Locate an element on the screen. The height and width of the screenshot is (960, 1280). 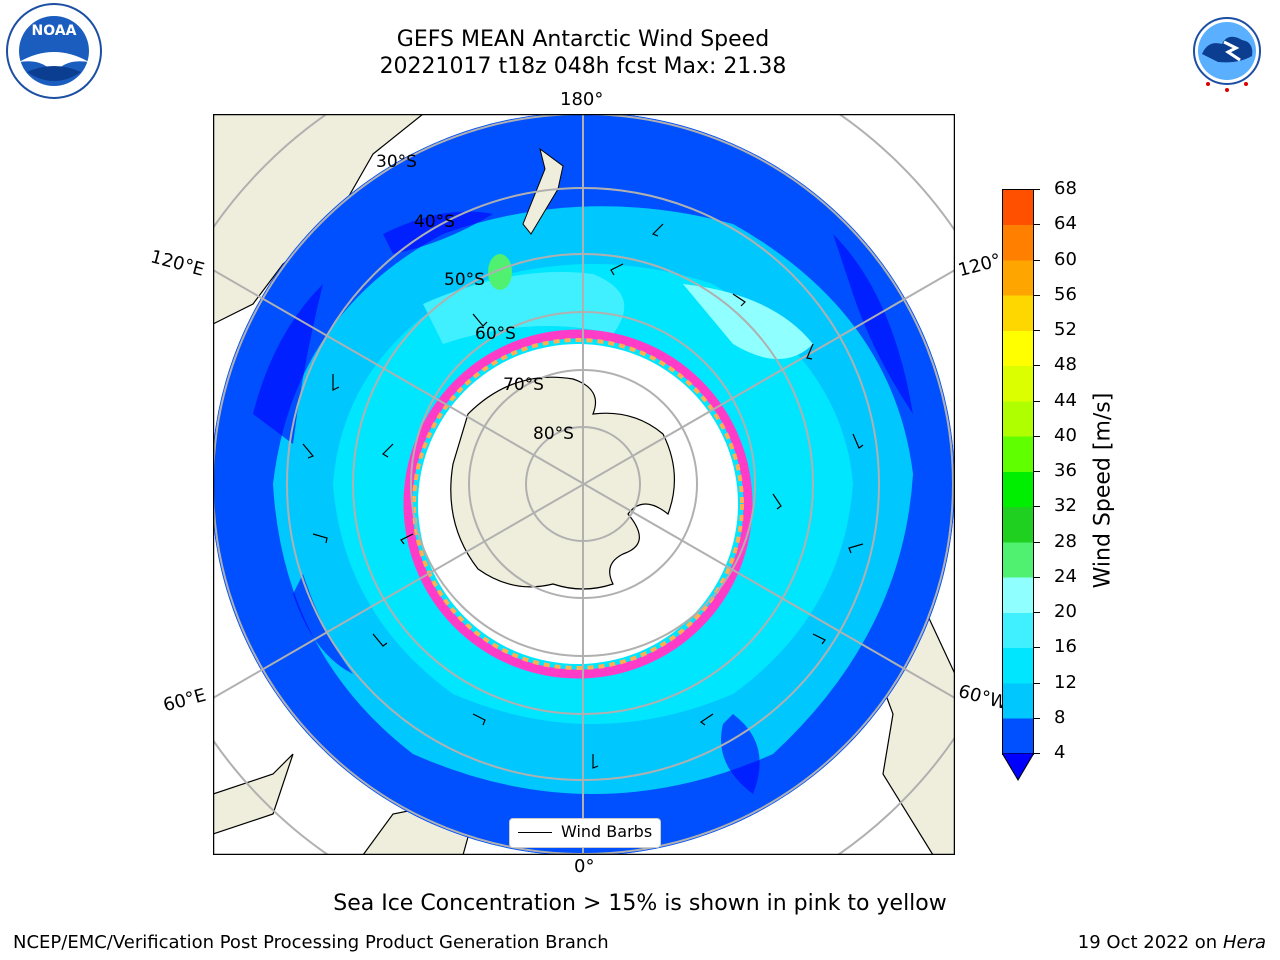
colorbar-tick-label: 32 is located at coordinates (1065, 506).